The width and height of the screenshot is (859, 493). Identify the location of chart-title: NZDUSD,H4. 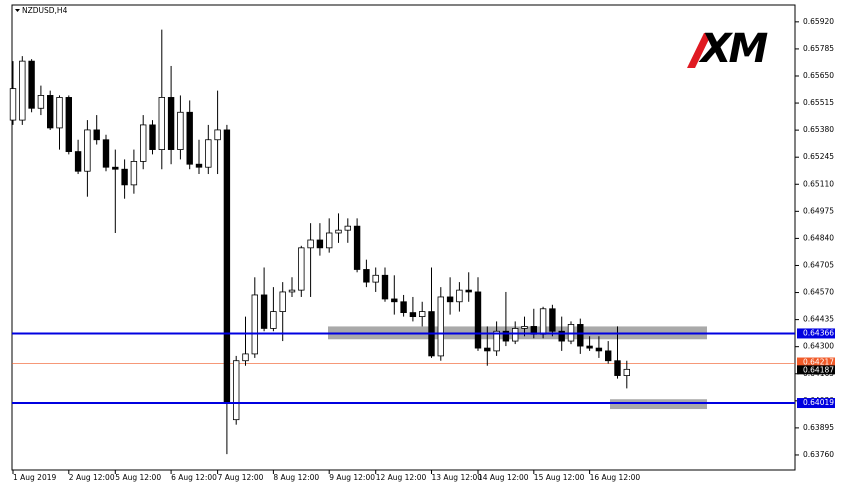
(45, 10).